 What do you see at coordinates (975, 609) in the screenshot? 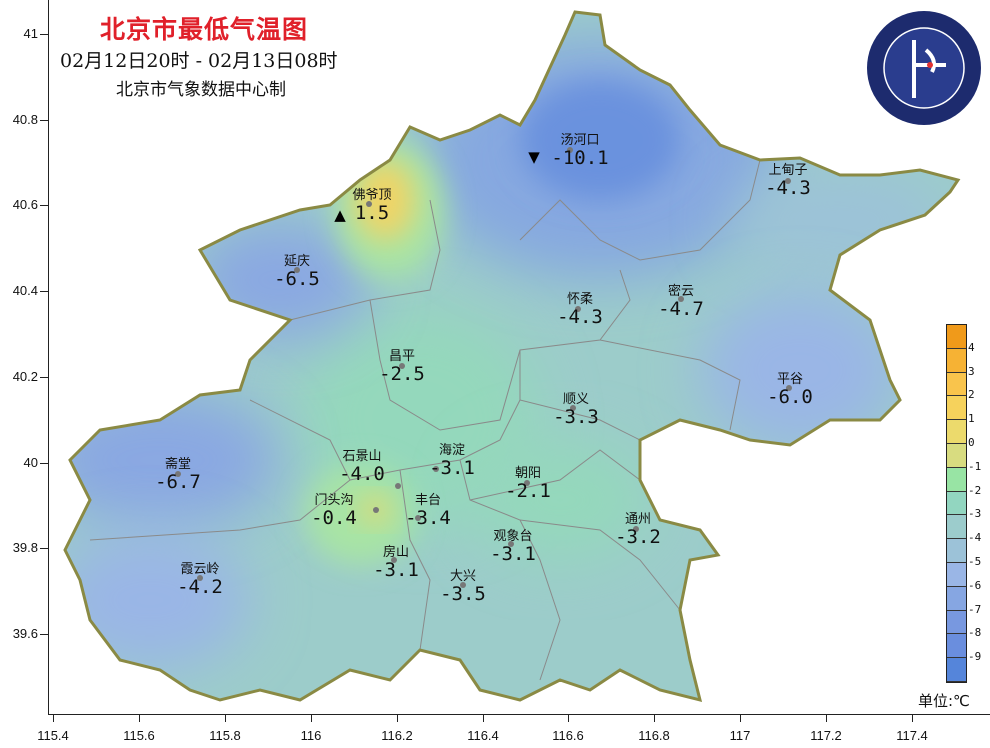
I see `legend-label: -7` at bounding box center [975, 609].